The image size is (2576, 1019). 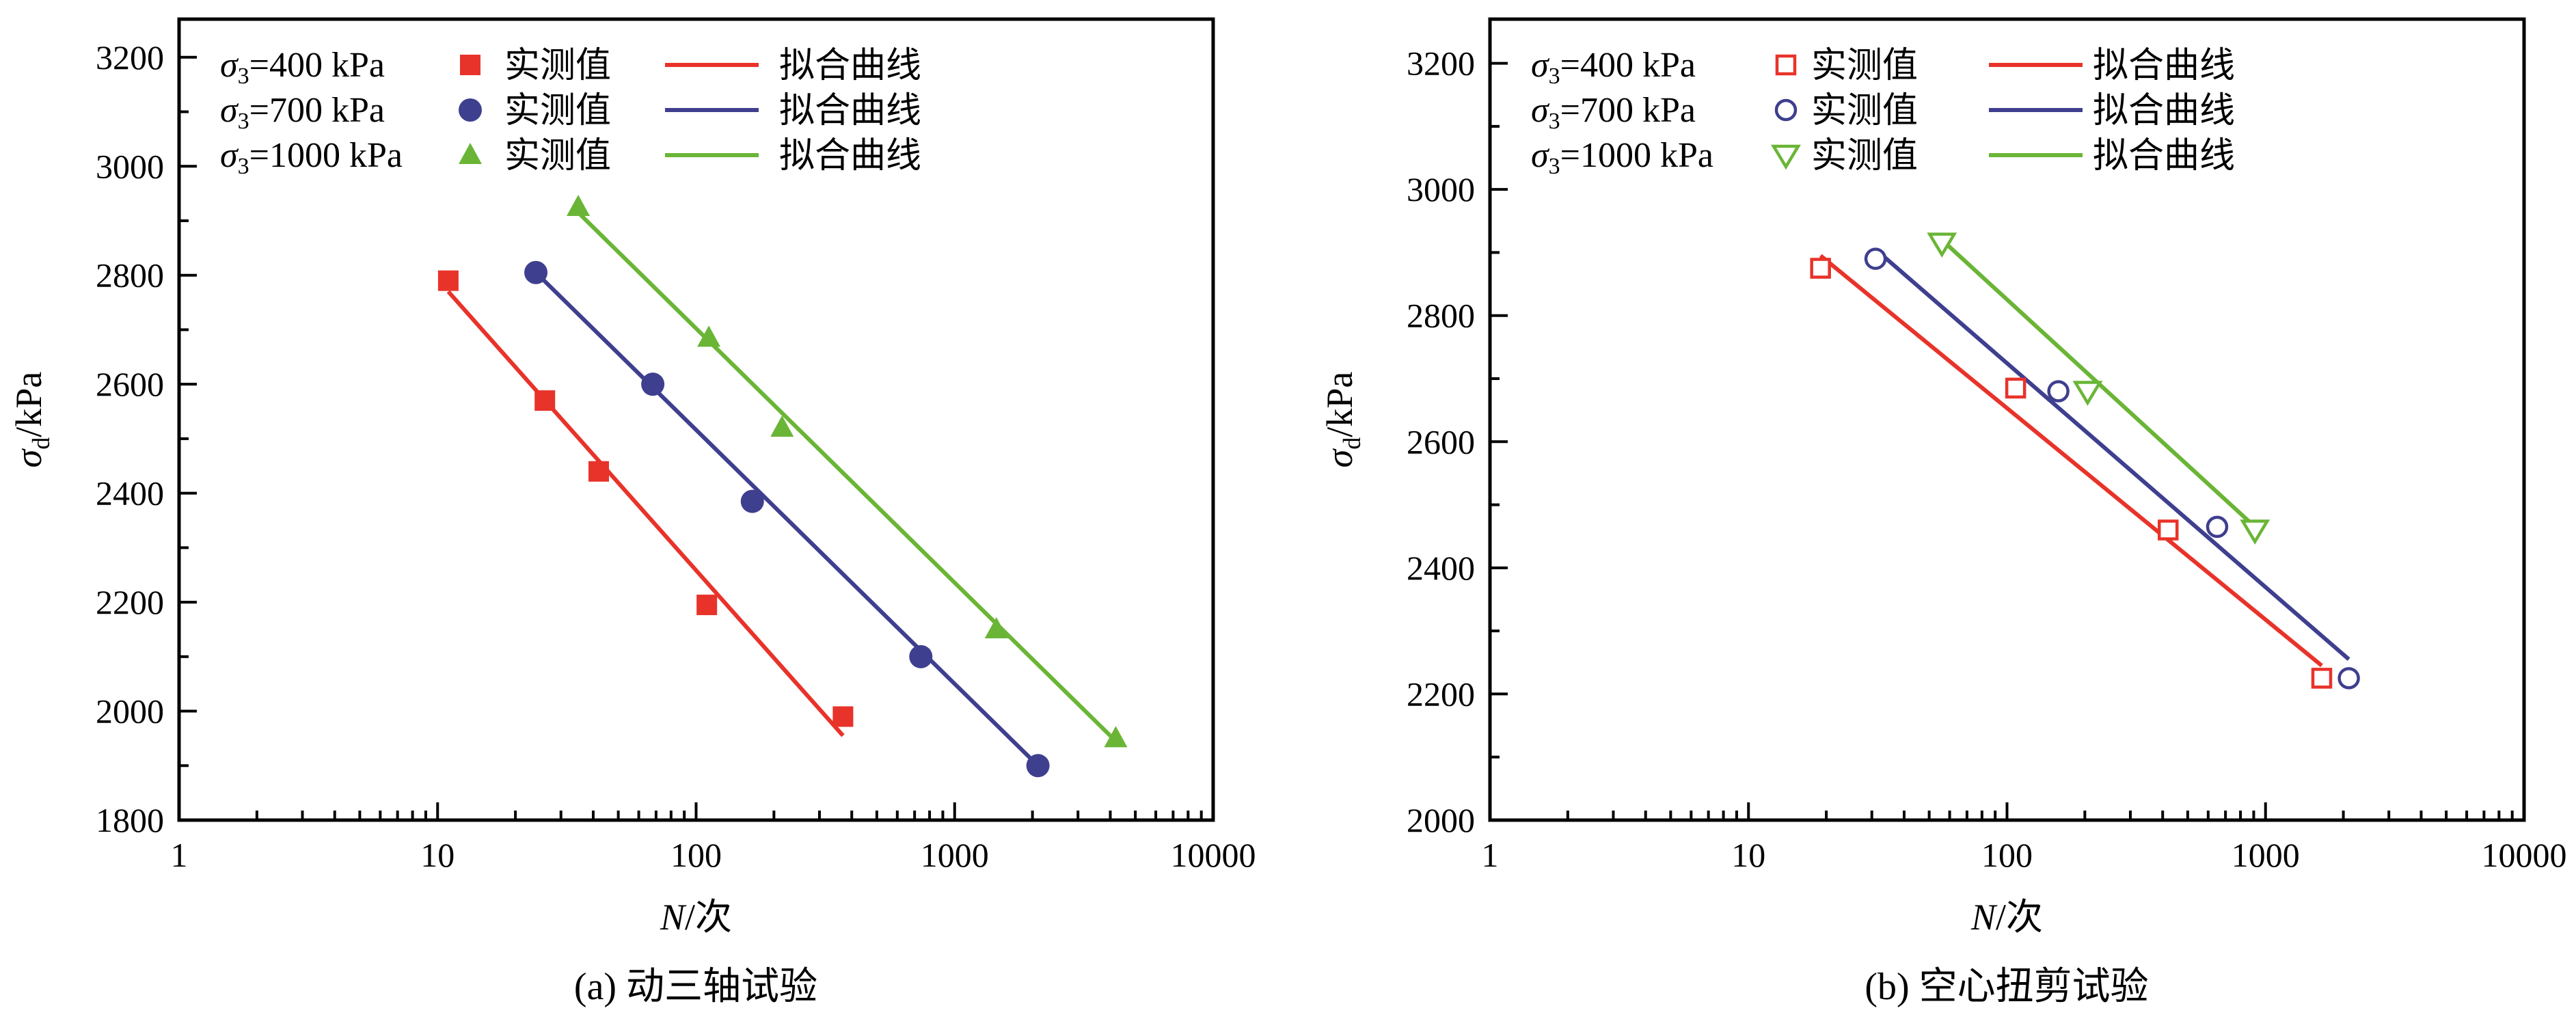 I want to click on x-axis-title: N/次, so click(x=696, y=917).